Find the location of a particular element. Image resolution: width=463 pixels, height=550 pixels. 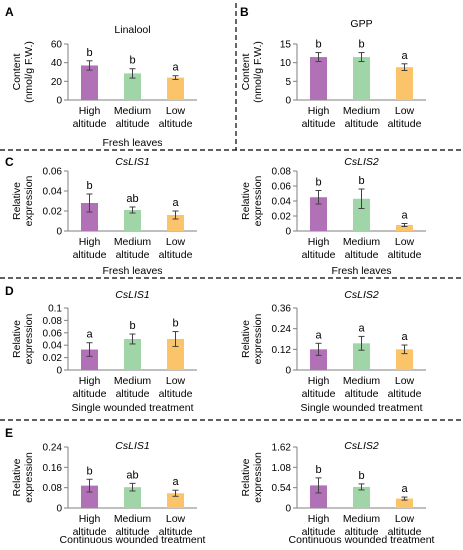

y-tick-label: 10 is located at coordinates (286, 63).